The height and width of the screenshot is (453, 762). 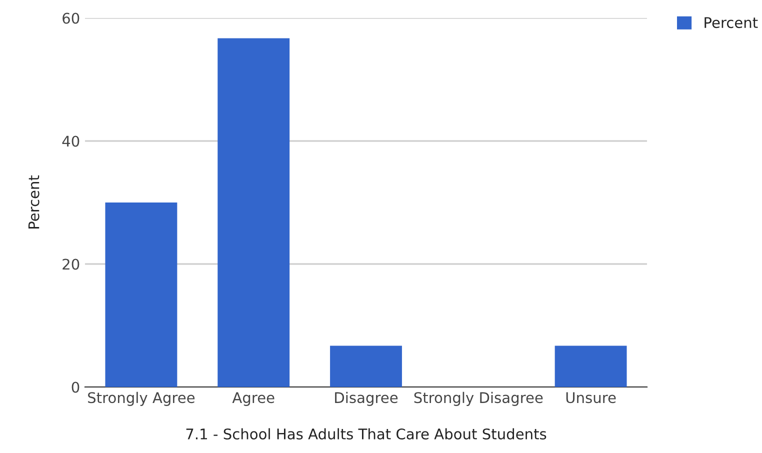 I want to click on x-tick-label: Strongly Disagree, so click(x=478, y=399).